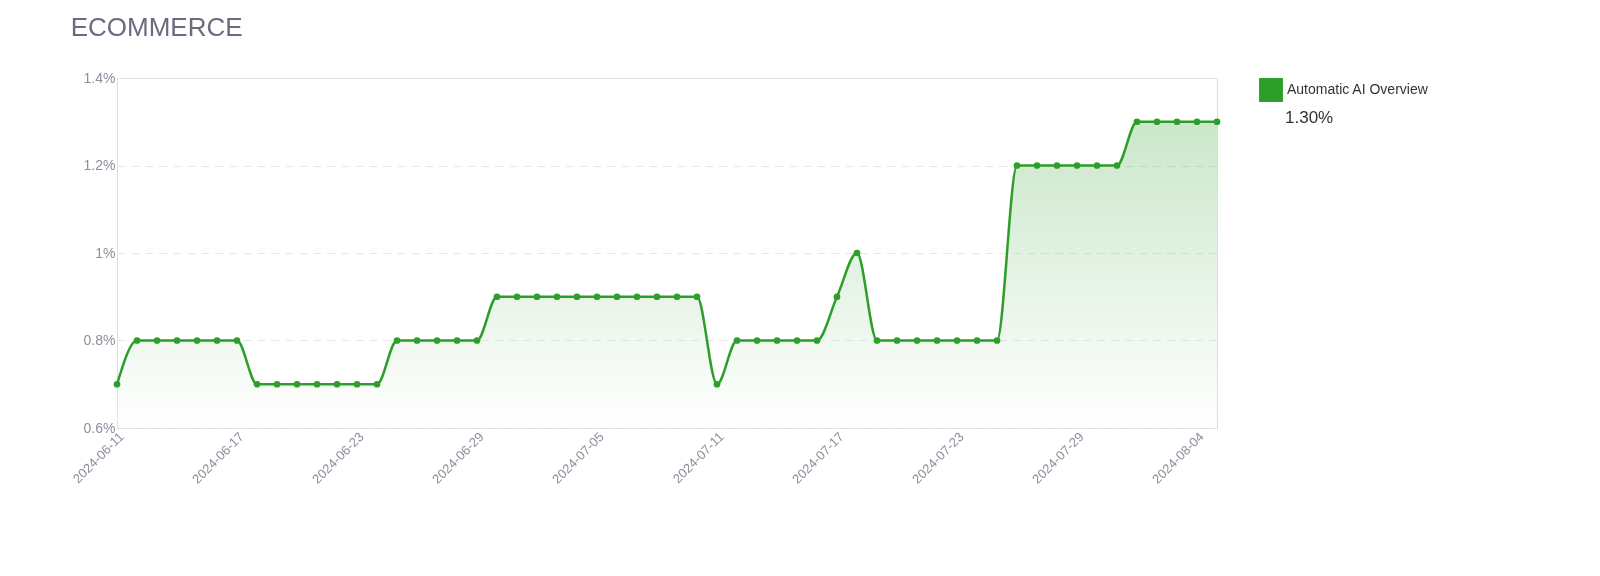 This screenshot has height=576, width=1600. I want to click on y-tick-label: 0.6%, so click(99, 427).